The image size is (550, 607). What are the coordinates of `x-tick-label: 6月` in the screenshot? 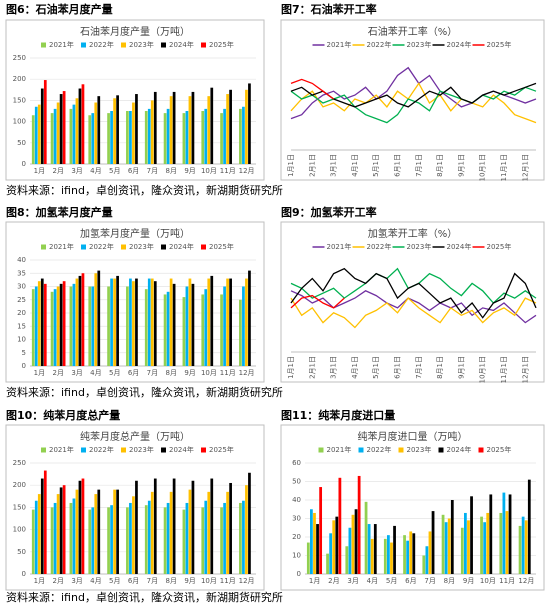 It's located at (133, 581).